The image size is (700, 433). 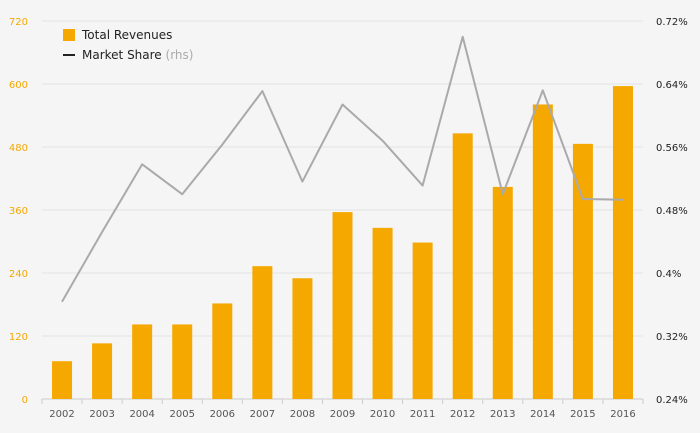 What do you see at coordinates (18, 274) in the screenshot?
I see `left-axis-tick: 240` at bounding box center [18, 274].